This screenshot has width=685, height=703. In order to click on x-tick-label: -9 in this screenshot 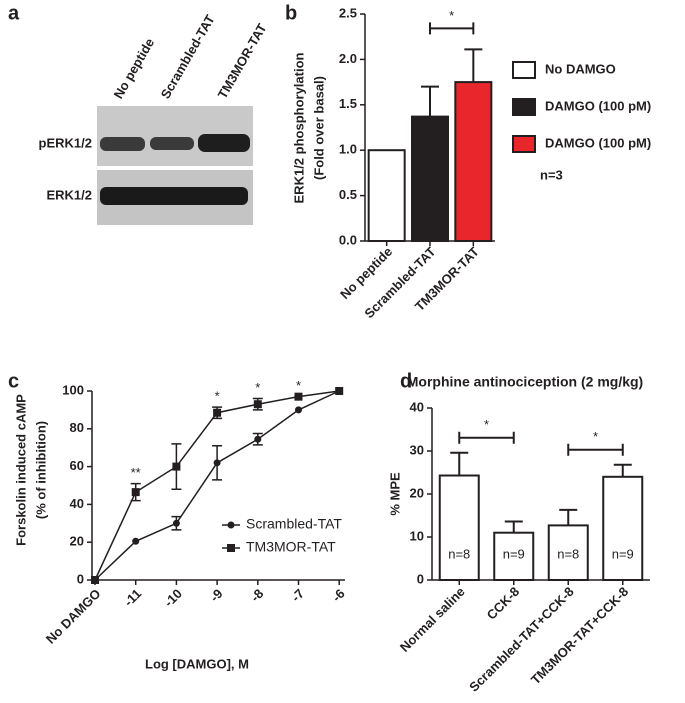, I will do `click(216, 595)`.